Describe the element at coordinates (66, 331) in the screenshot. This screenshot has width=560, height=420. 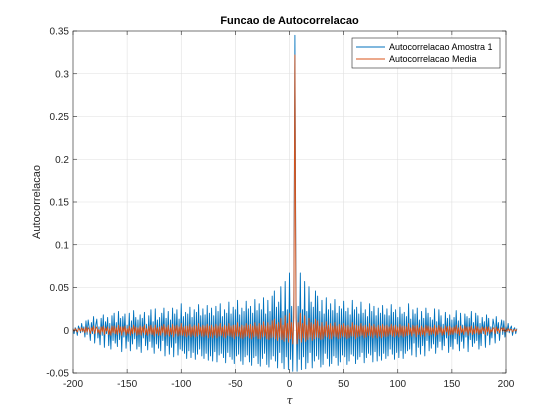
I see `y-tick-label: 0` at that location.